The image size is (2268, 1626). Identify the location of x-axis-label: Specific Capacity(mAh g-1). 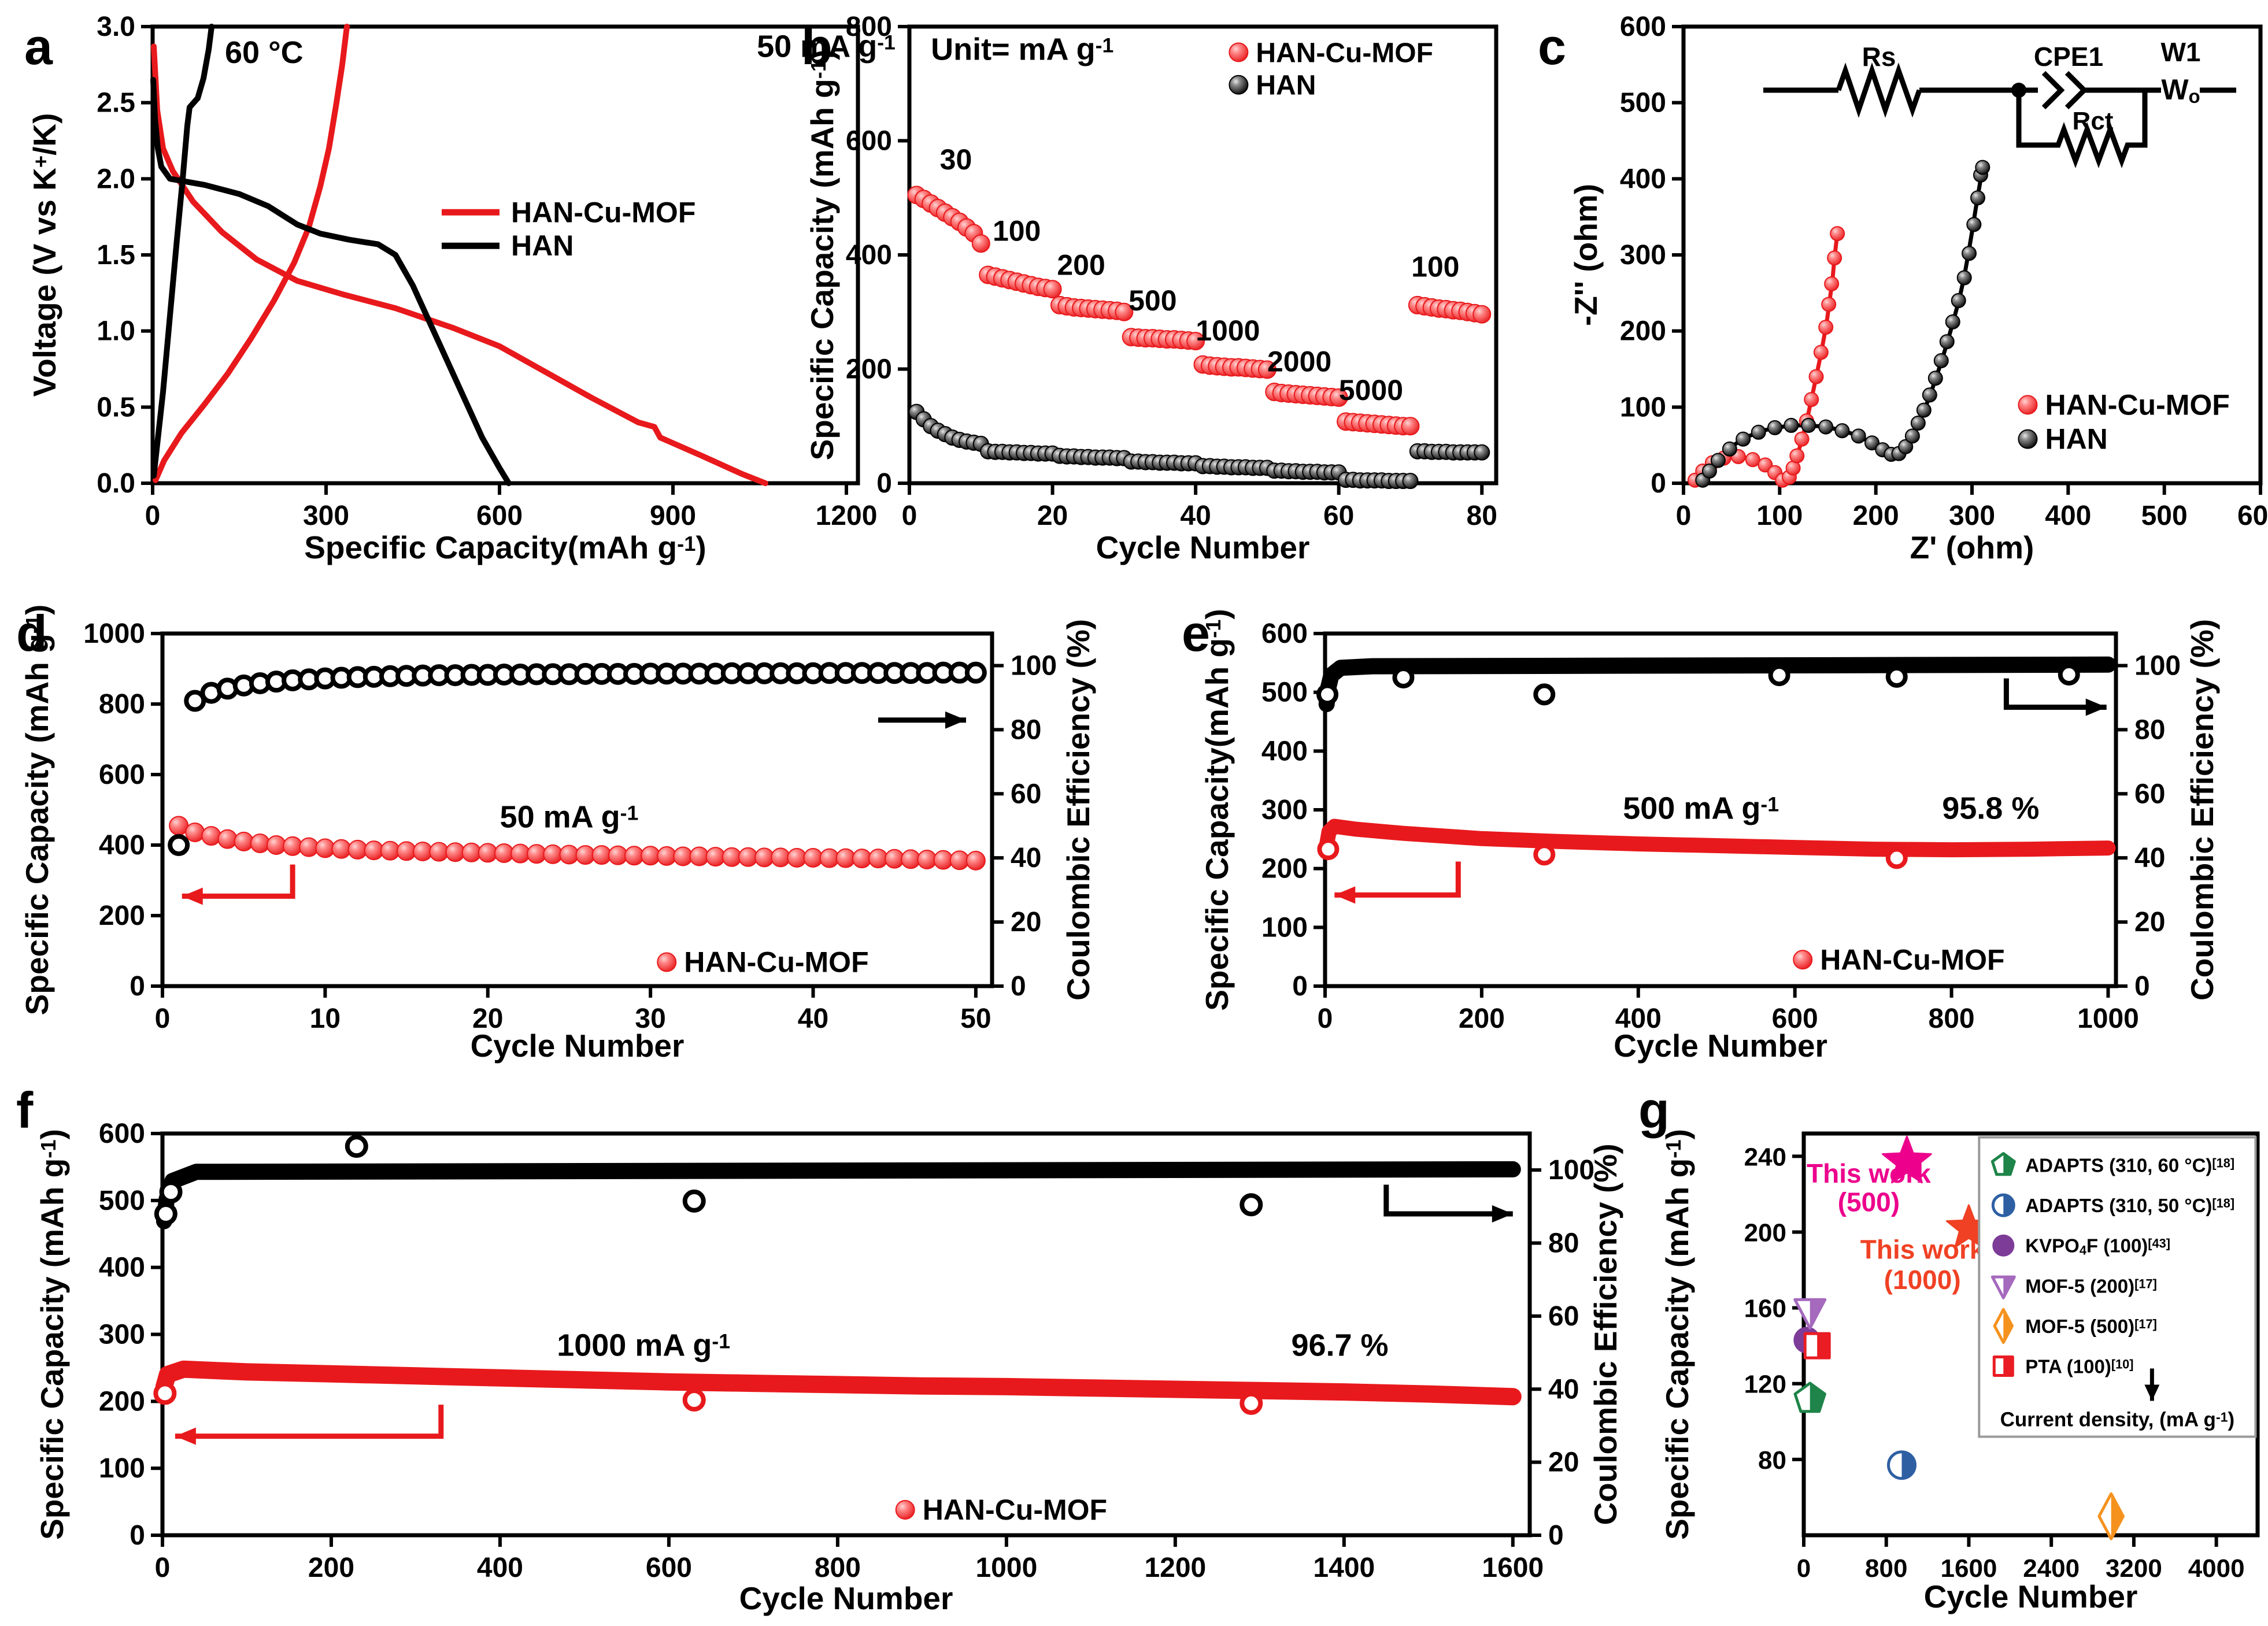
(505, 547).